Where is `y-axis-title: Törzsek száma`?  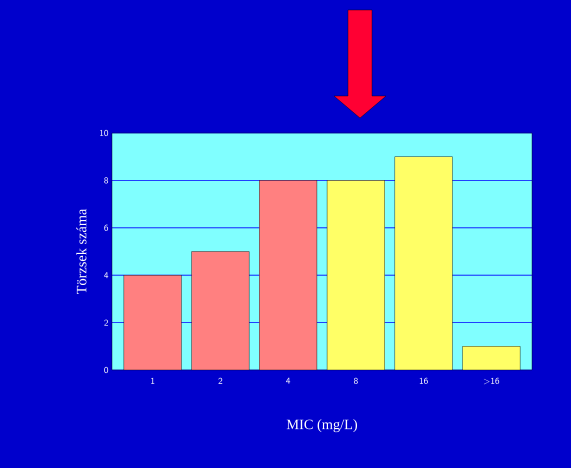 y-axis-title: Törzsek száma is located at coordinates (81, 251).